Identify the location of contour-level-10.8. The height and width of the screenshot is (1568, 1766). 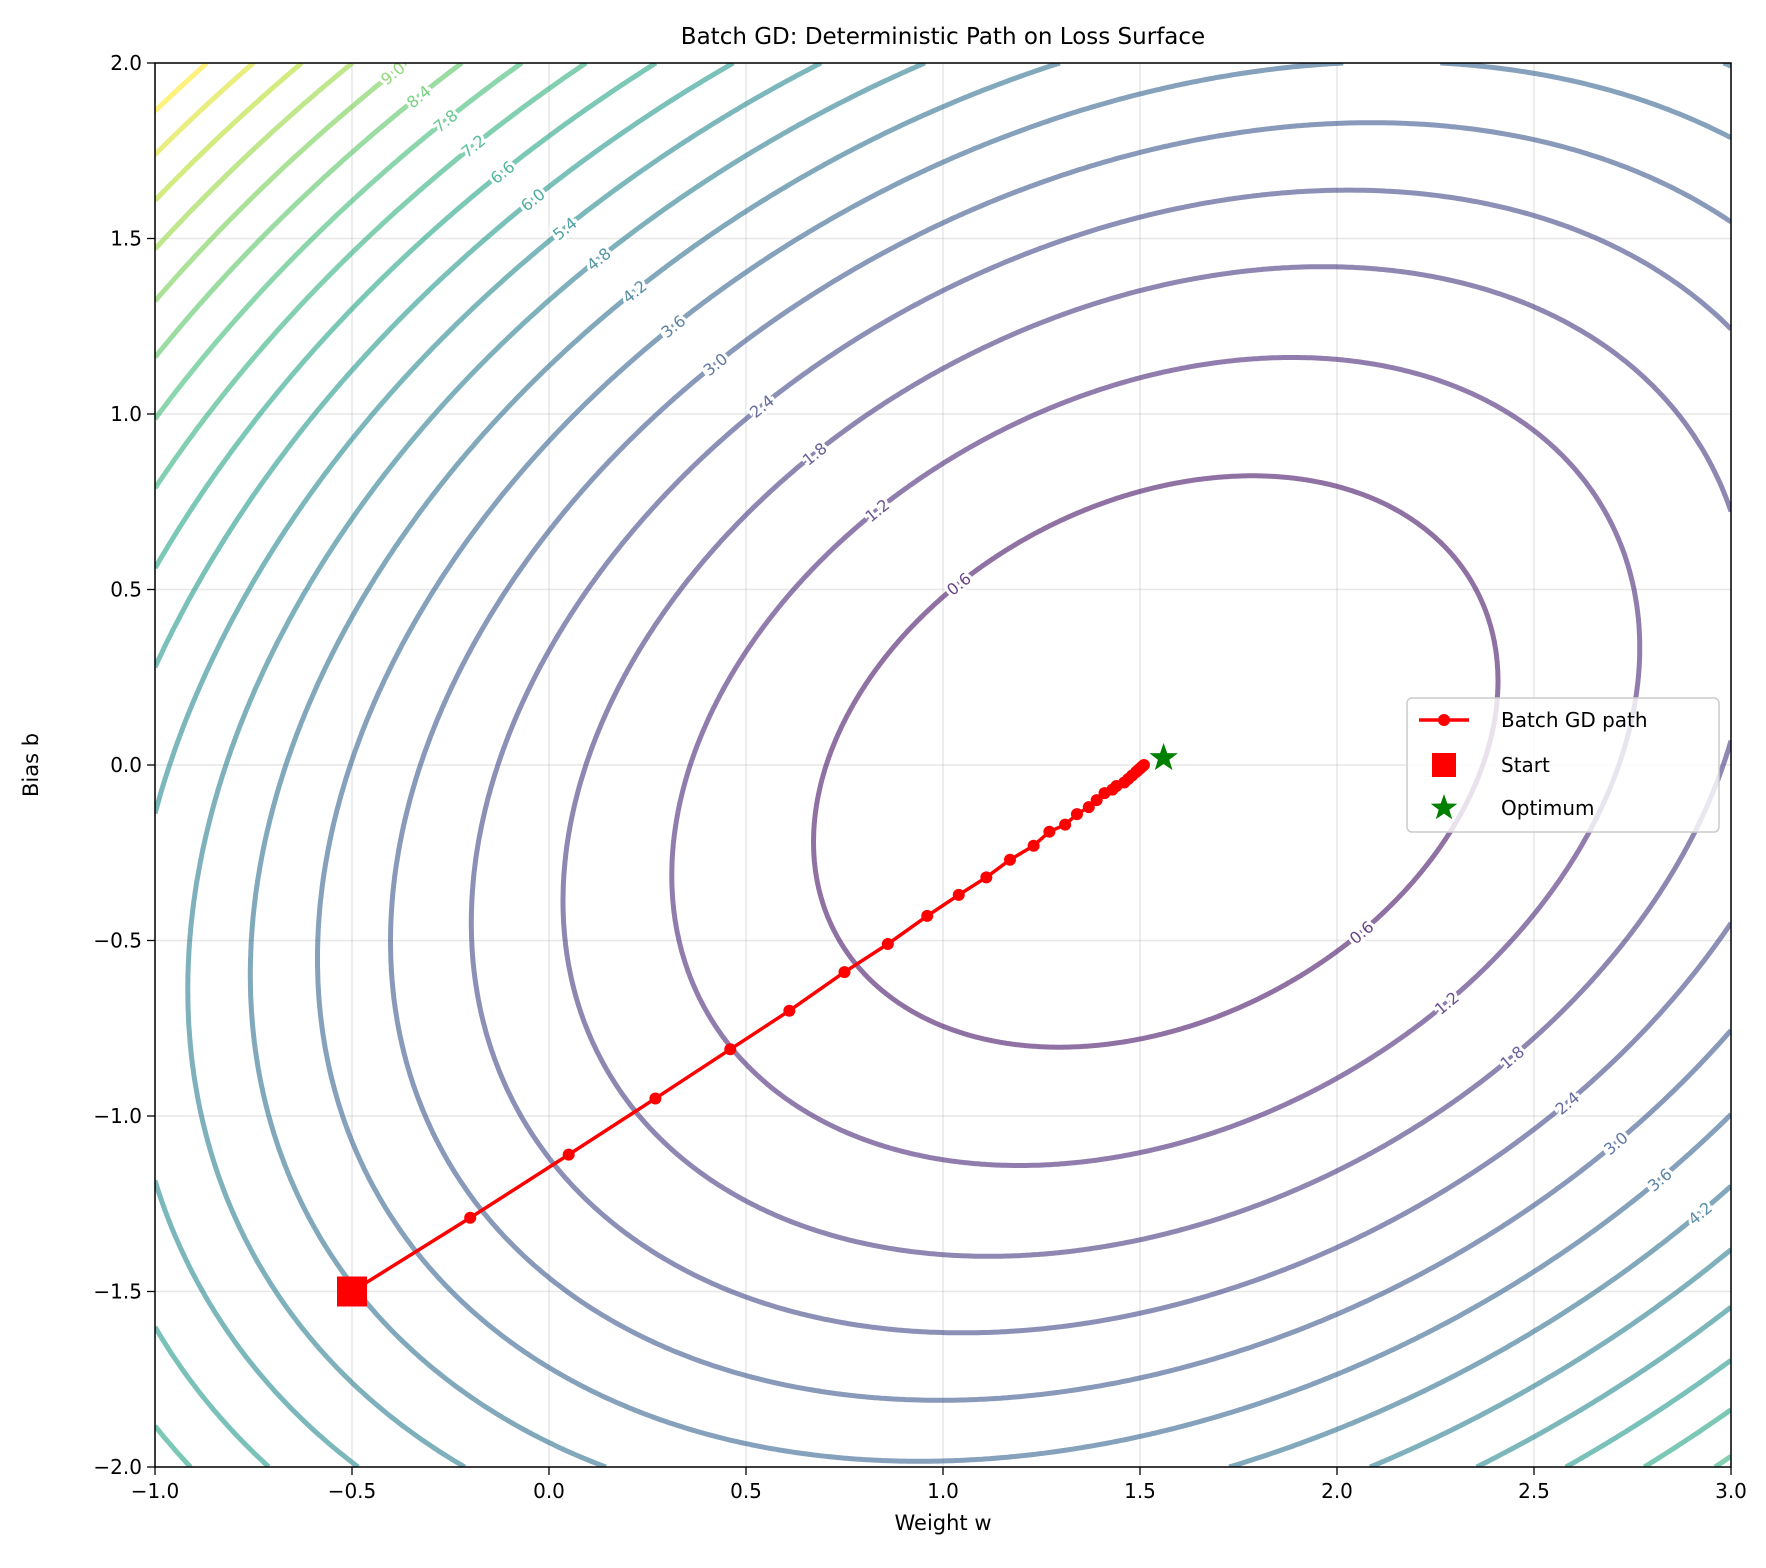
(205, 110).